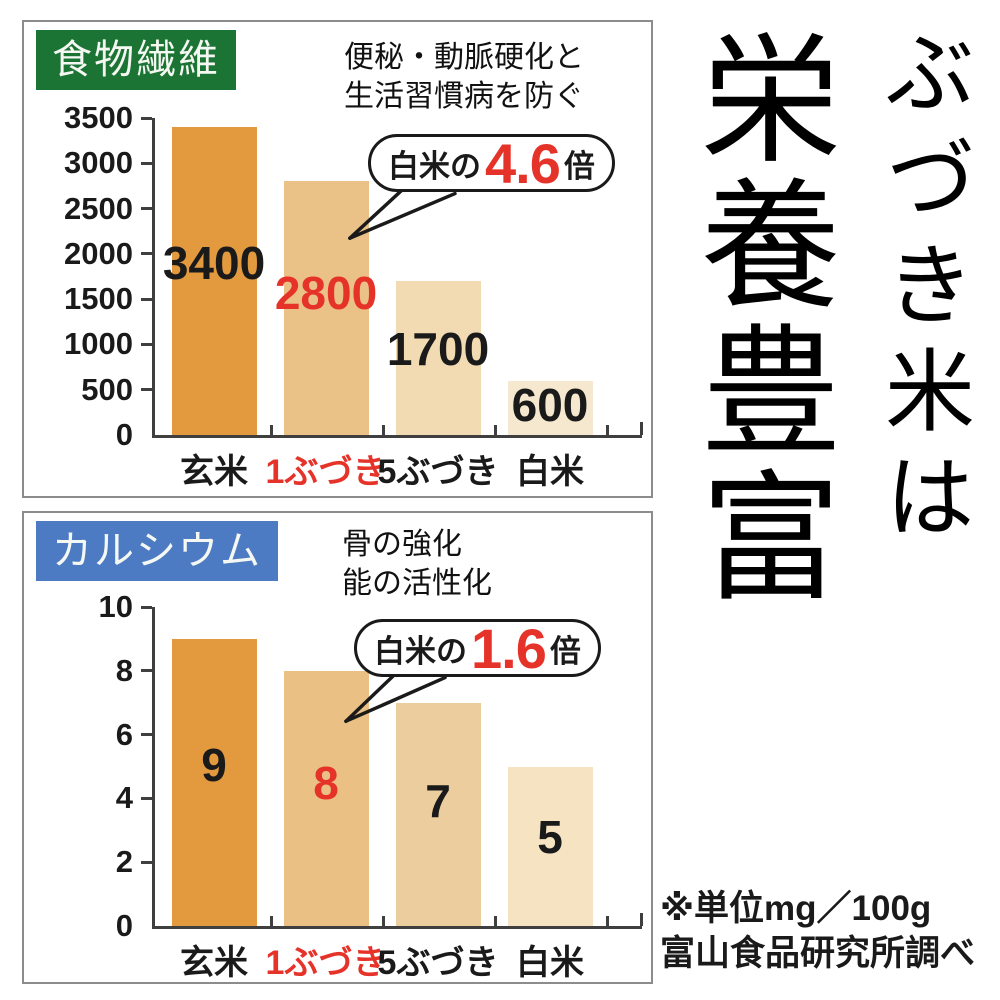 This screenshot has width=1000, height=1000. I want to click on bar-value-label: 1700, so click(438, 348).